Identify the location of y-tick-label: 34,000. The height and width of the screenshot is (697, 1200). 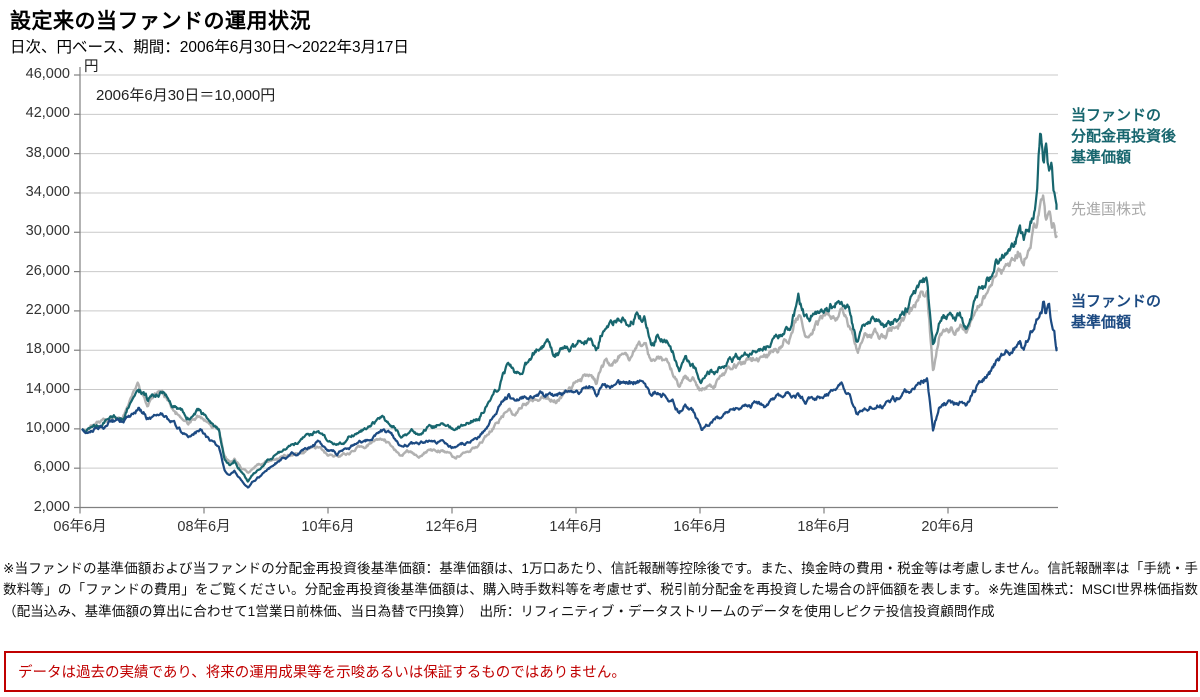
(47, 191).